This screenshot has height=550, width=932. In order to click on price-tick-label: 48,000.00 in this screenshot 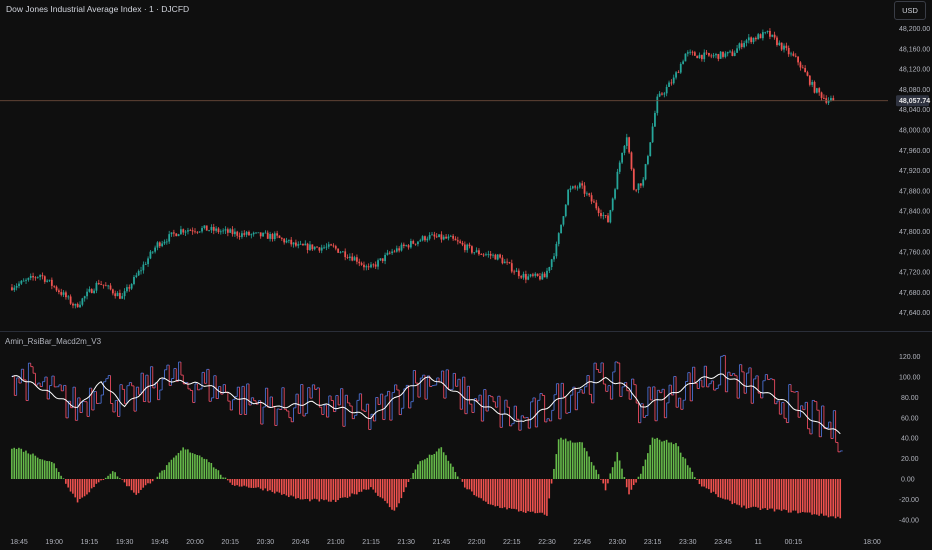, I will do `click(914, 131)`.